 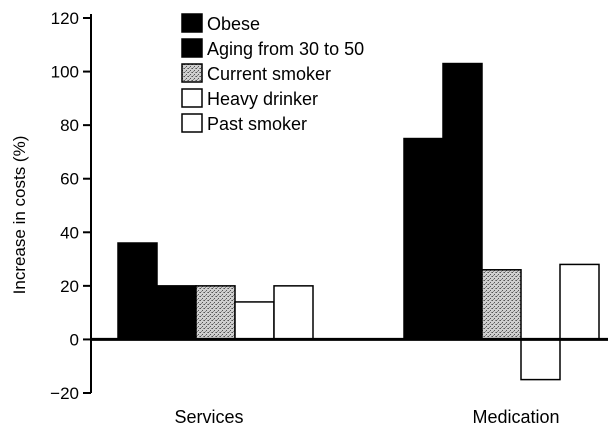 I want to click on bar-medication-heavy-drinker, so click(x=540, y=359).